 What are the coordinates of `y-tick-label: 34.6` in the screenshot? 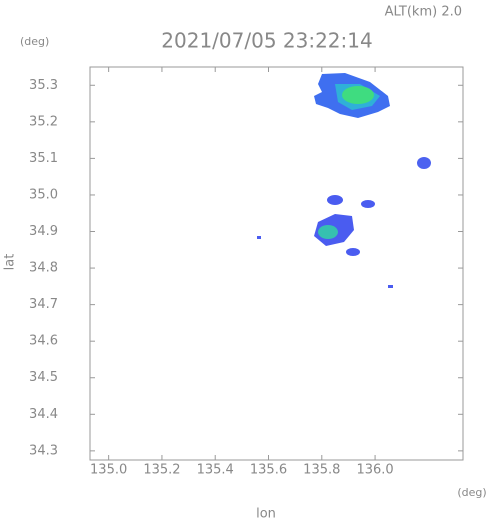 It's located at (43, 341).